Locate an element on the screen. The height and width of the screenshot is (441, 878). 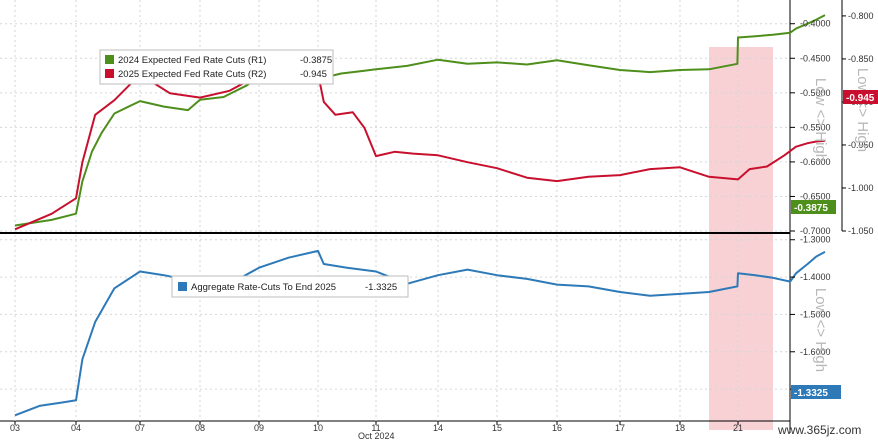
legend-value-2024: -0.3875 is located at coordinates (316, 60).